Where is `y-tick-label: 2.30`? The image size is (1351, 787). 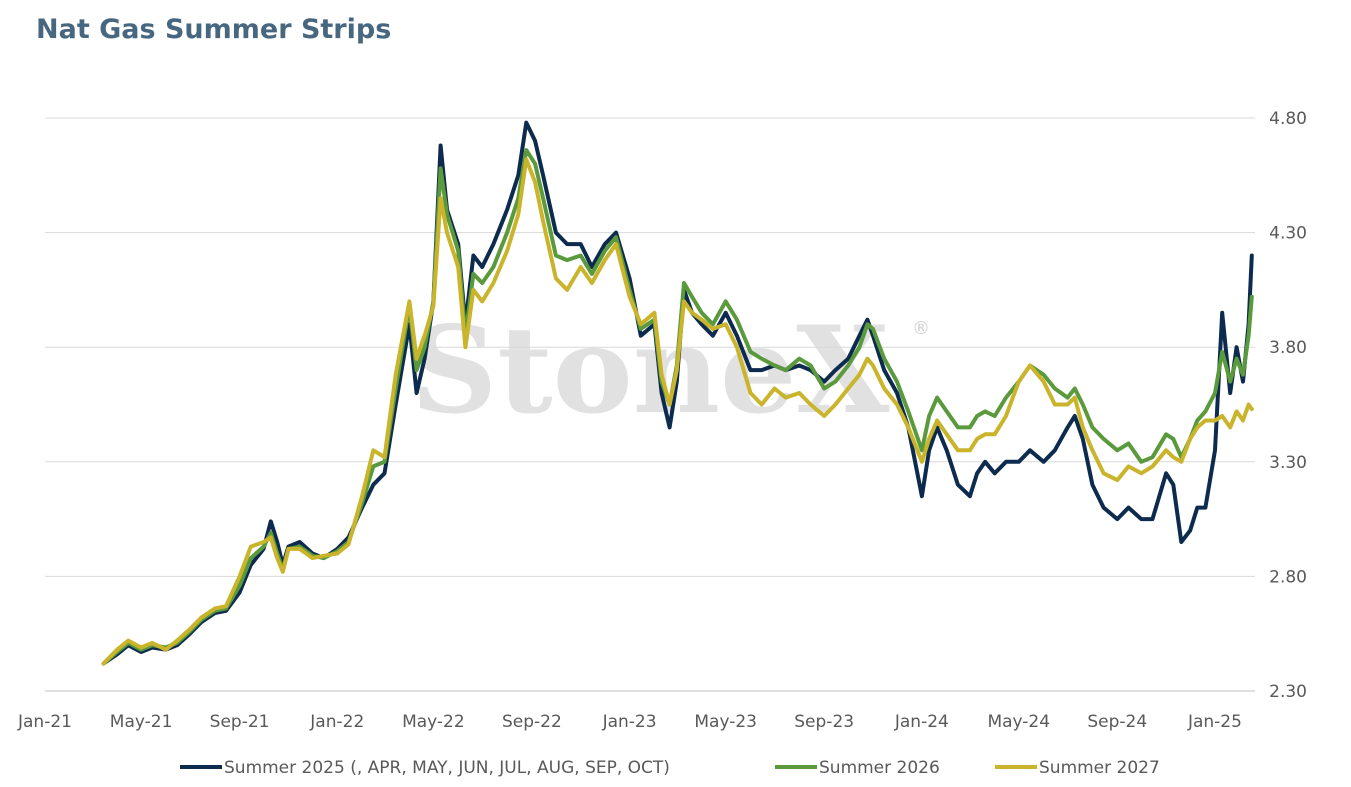
y-tick-label: 2.30 is located at coordinates (1288, 692).